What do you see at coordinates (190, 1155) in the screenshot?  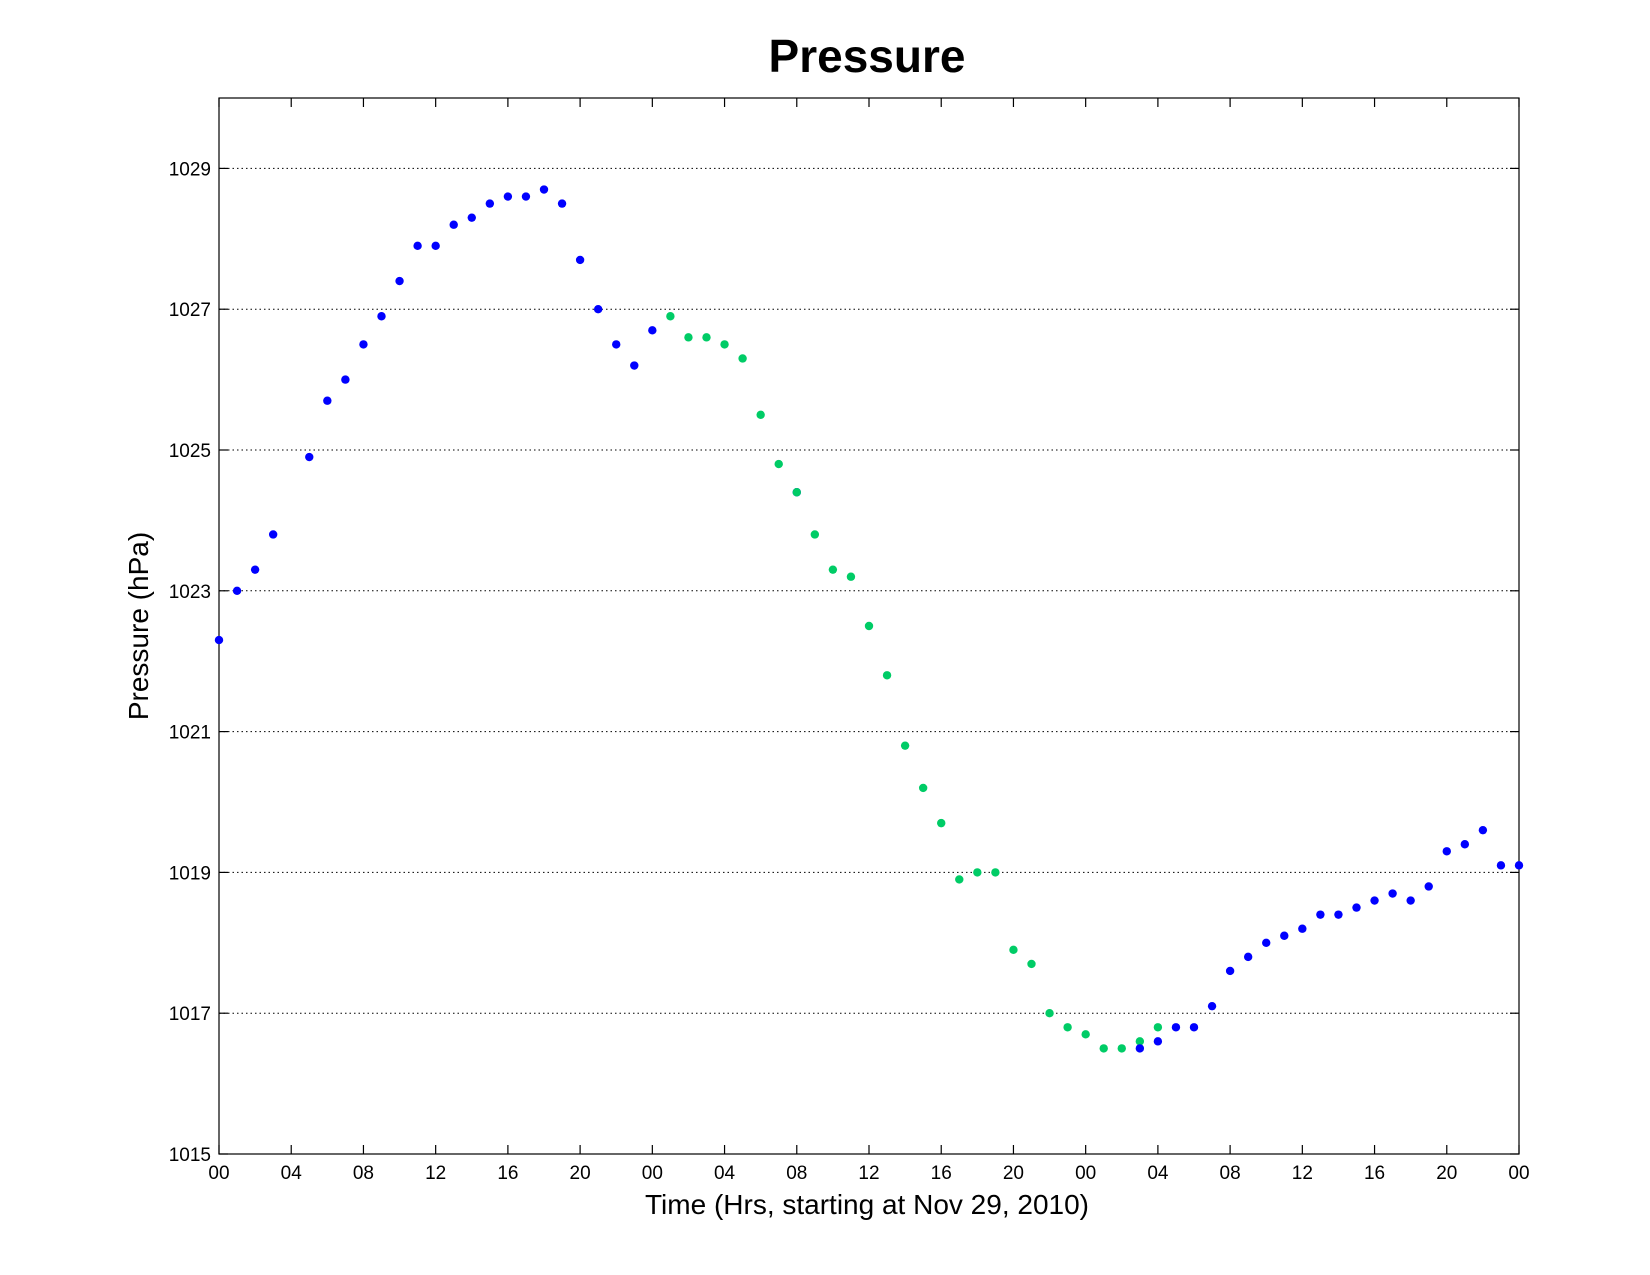 I see `y-tick-label: 1015` at bounding box center [190, 1155].